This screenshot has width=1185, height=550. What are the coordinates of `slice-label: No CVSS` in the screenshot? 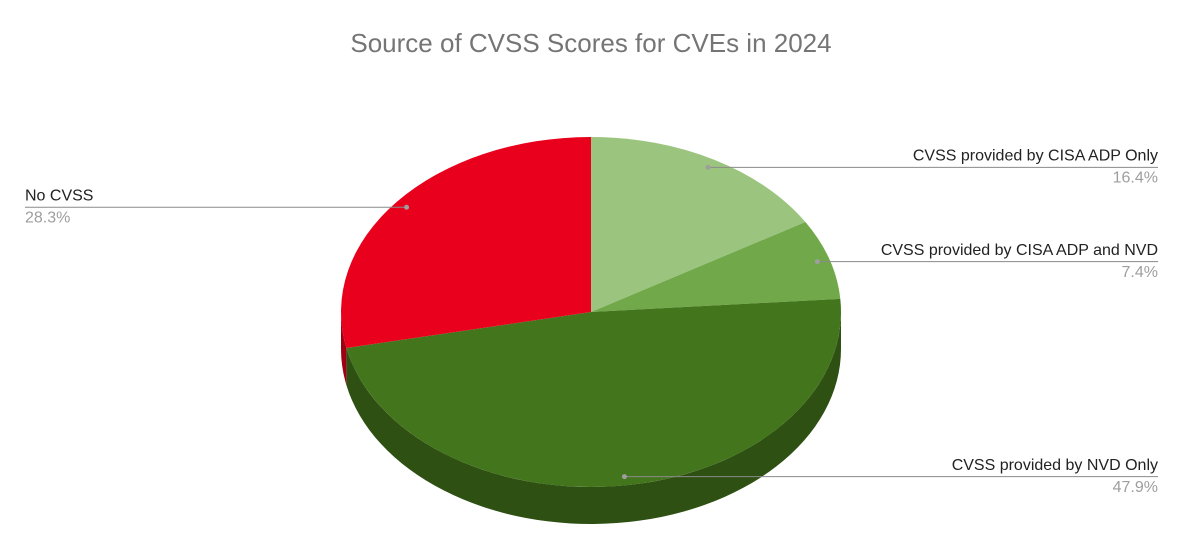 It's located at (59, 195).